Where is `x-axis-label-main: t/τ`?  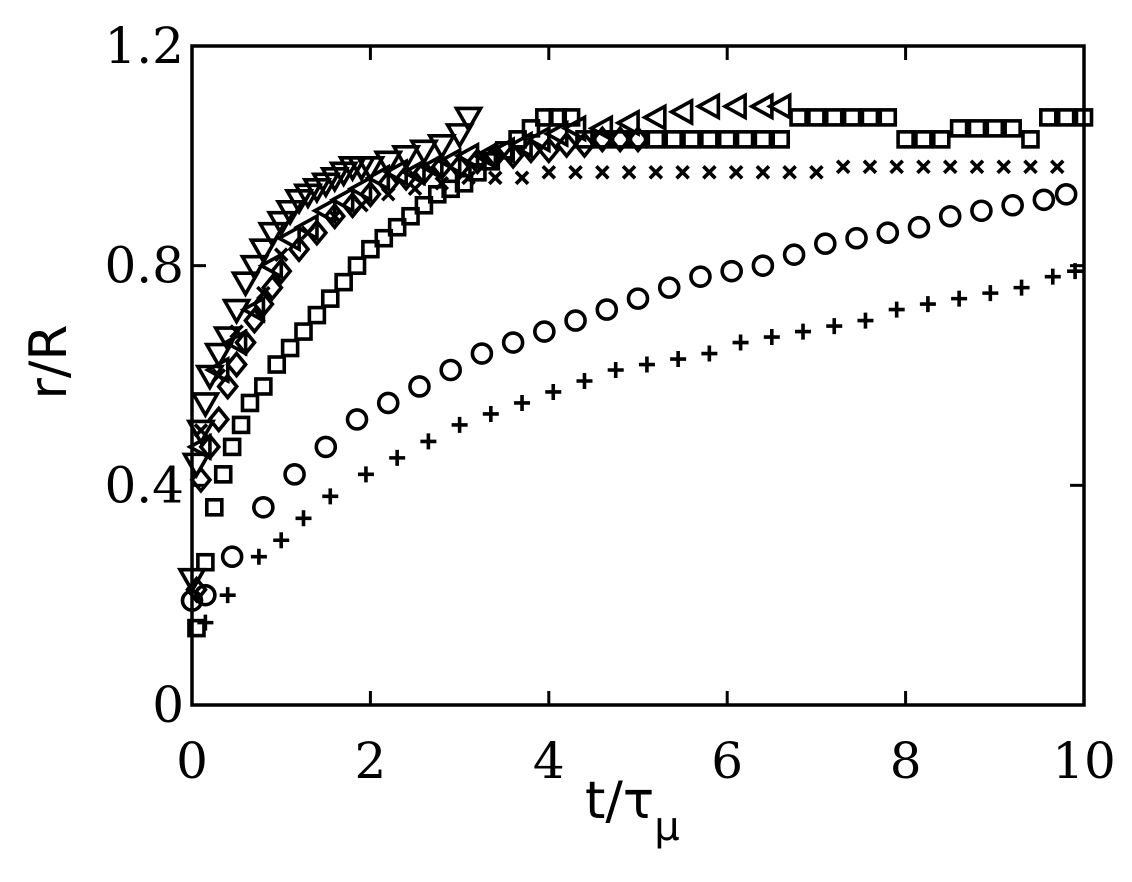
x-axis-label-main: t/τ is located at coordinates (619, 801).